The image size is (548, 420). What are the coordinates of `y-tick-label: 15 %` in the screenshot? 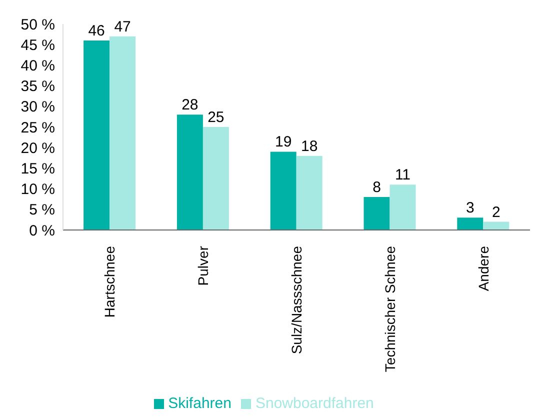 It's located at (37, 169).